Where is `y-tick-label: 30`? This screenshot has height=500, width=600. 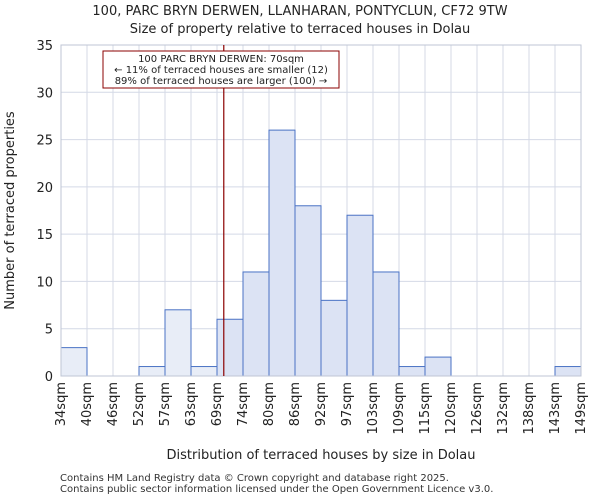
y-tick-label: 30 is located at coordinates (44, 93).